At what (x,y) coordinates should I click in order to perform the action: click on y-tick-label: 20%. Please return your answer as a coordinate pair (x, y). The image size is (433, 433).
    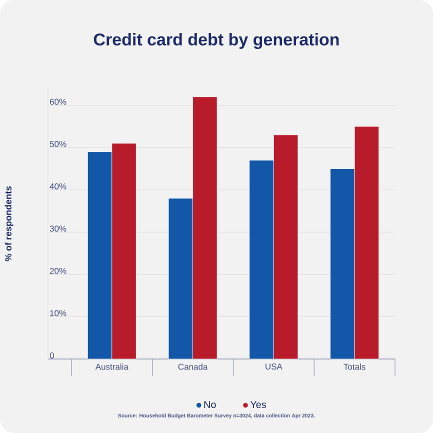
    Looking at the image, I should click on (58, 271).